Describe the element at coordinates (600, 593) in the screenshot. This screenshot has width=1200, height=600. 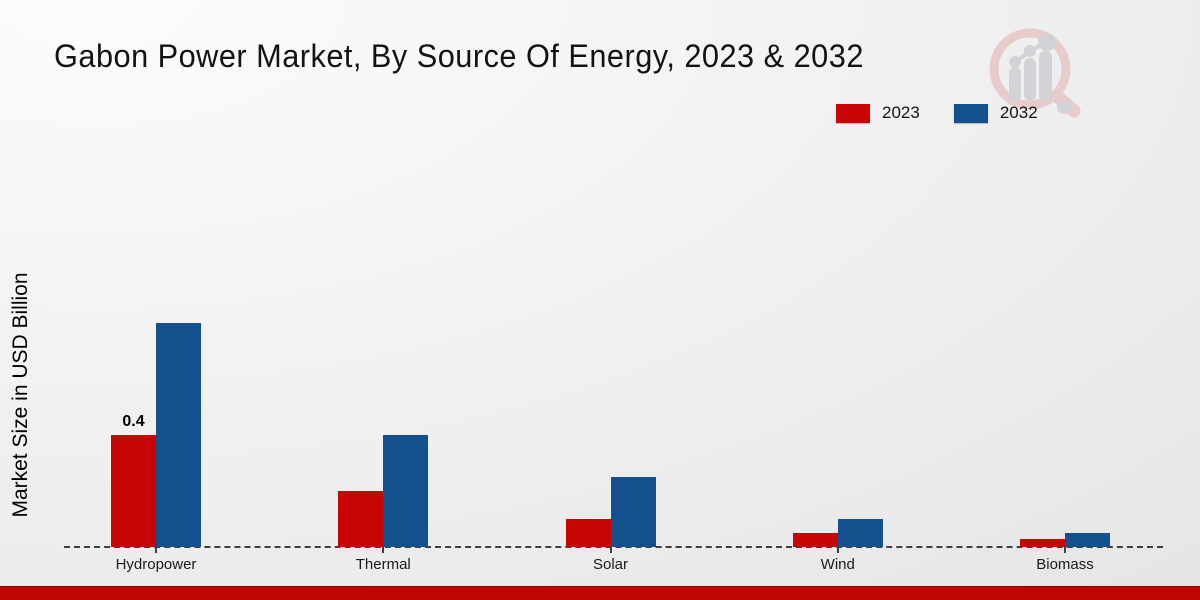
I see `footer-accent-band` at that location.